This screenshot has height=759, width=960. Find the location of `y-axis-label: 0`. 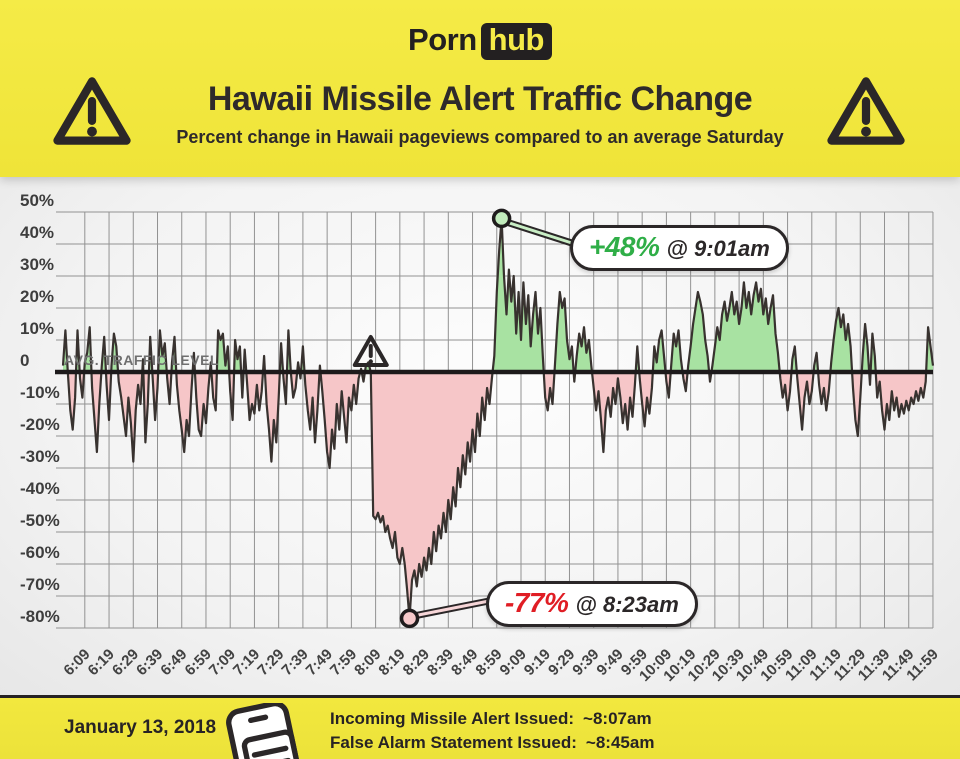

y-axis-label: 0 is located at coordinates (24, 360).